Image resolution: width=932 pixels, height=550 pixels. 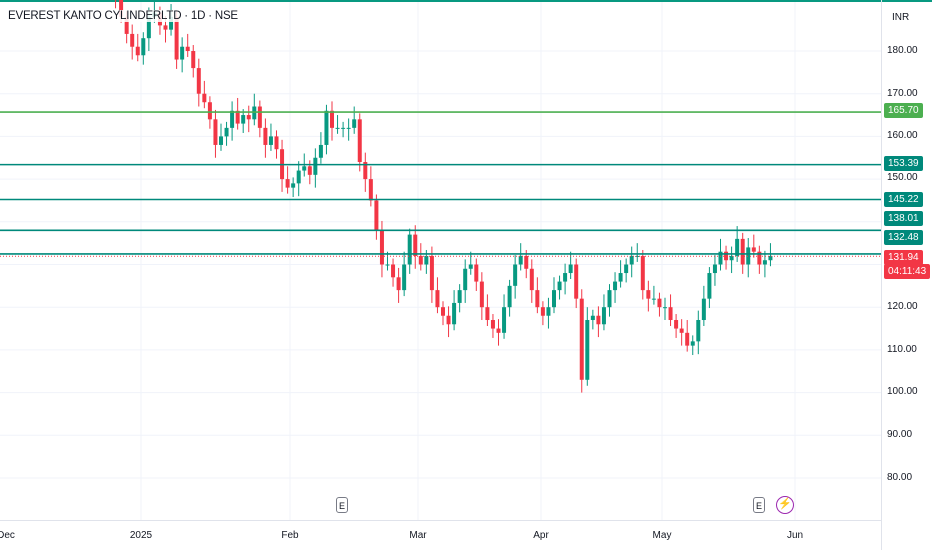 What do you see at coordinates (902, 391) in the screenshot?
I see `y-tick-label: 100.00` at bounding box center [902, 391].